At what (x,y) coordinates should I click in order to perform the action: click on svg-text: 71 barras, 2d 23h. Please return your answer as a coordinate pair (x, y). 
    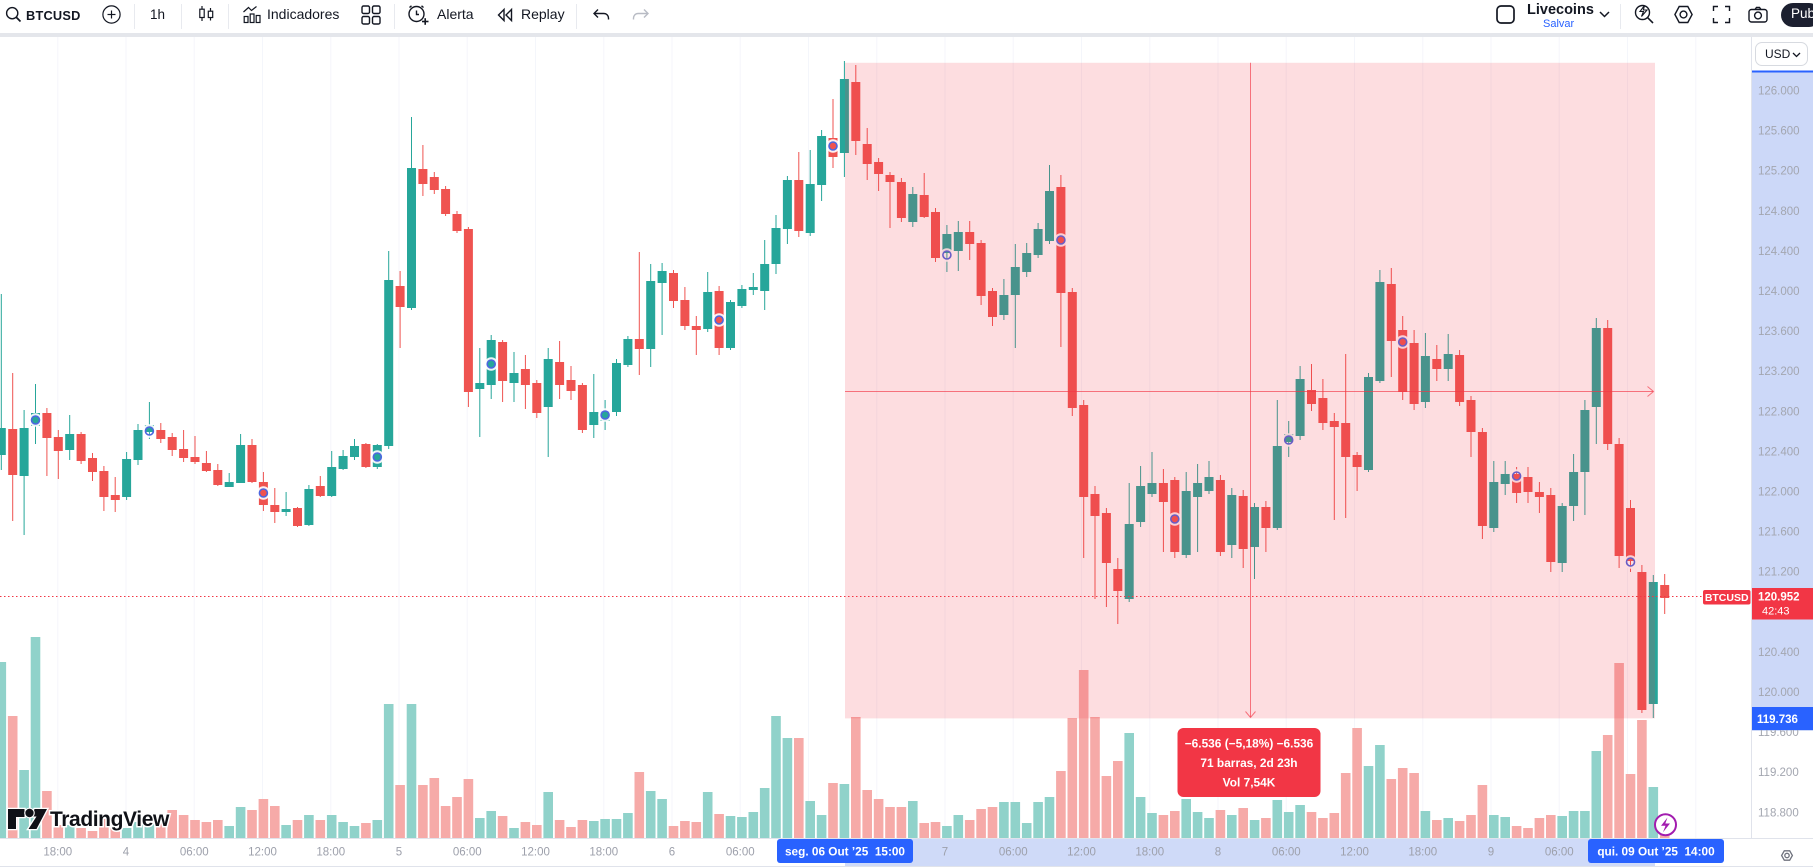
    Looking at the image, I should click on (1248, 763).